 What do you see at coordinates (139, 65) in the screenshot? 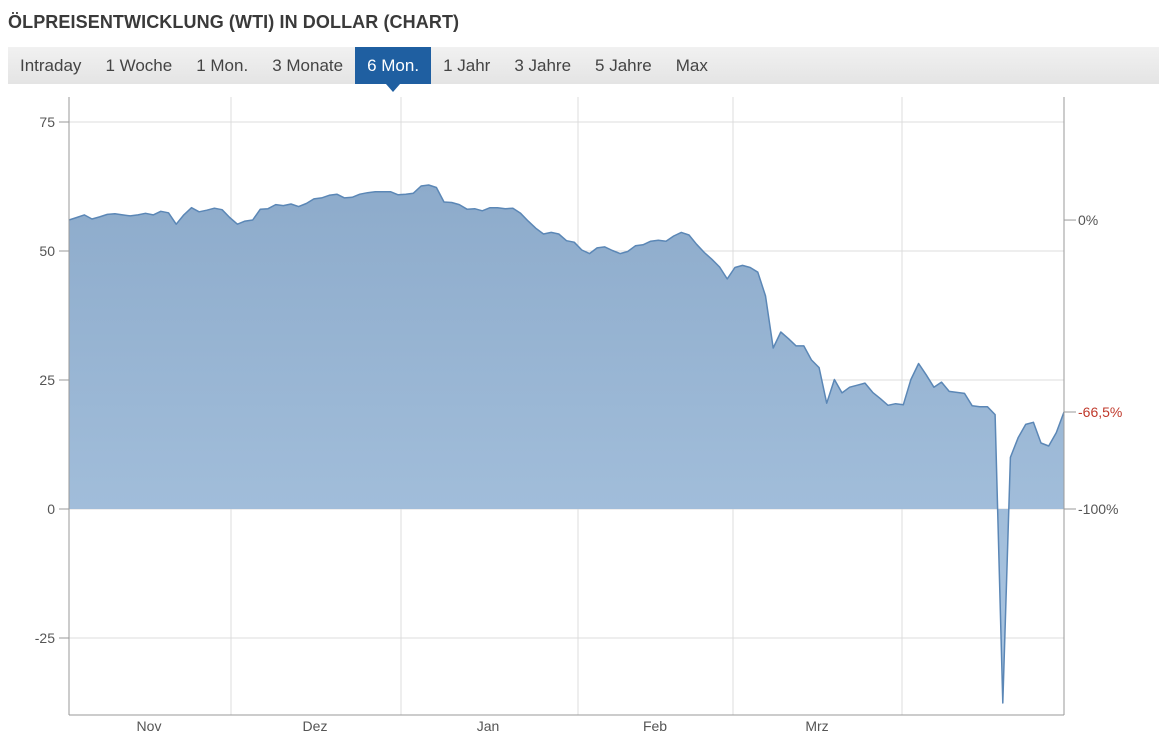
I see `tab-1-woche: 1 Woche` at bounding box center [139, 65].